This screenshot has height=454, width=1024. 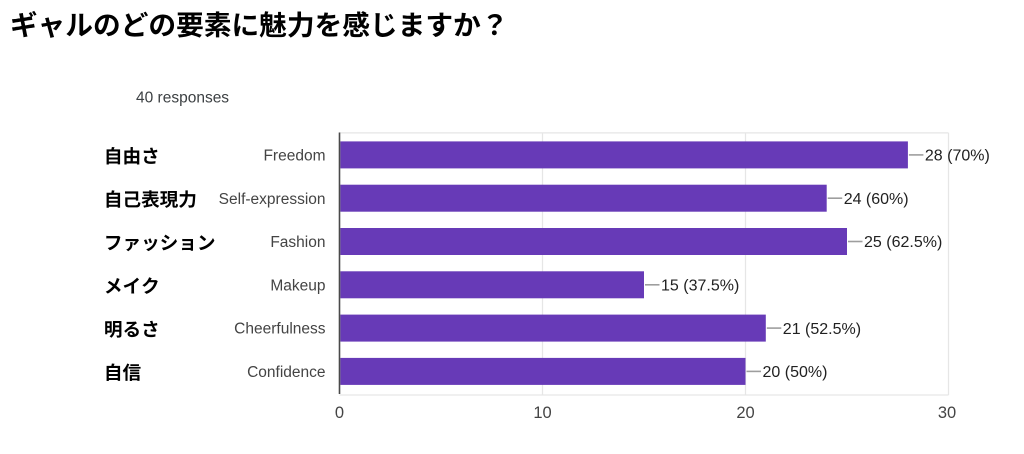 I want to click on svg-text: Fashion, so click(x=297, y=242).